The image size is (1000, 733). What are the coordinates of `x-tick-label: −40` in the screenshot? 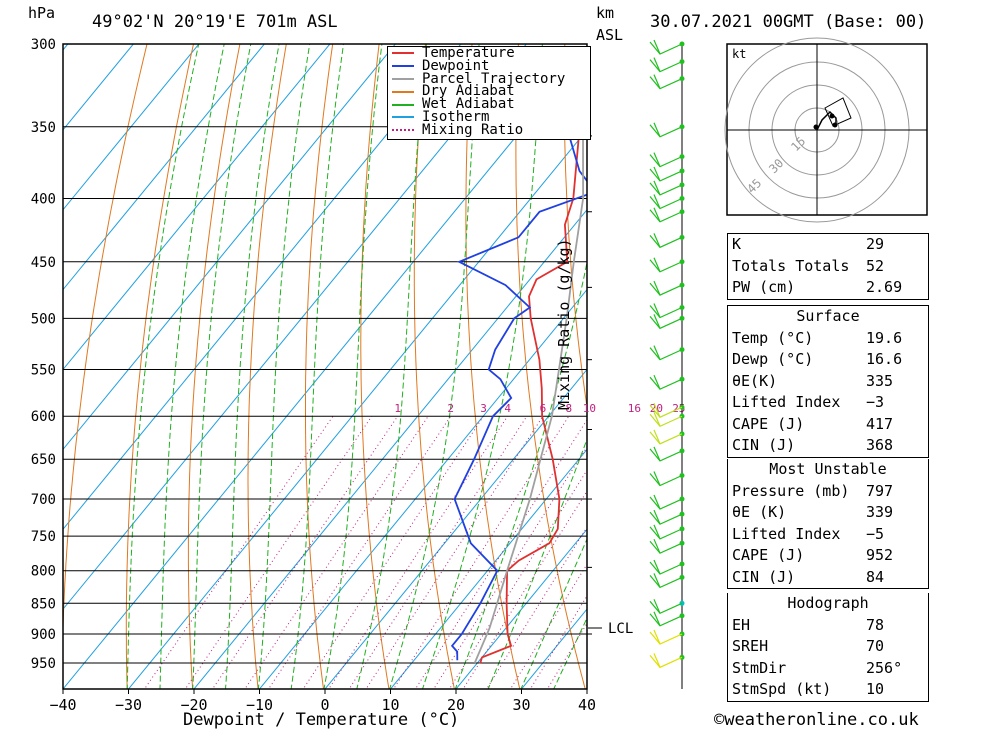 It's located at (62, 705).